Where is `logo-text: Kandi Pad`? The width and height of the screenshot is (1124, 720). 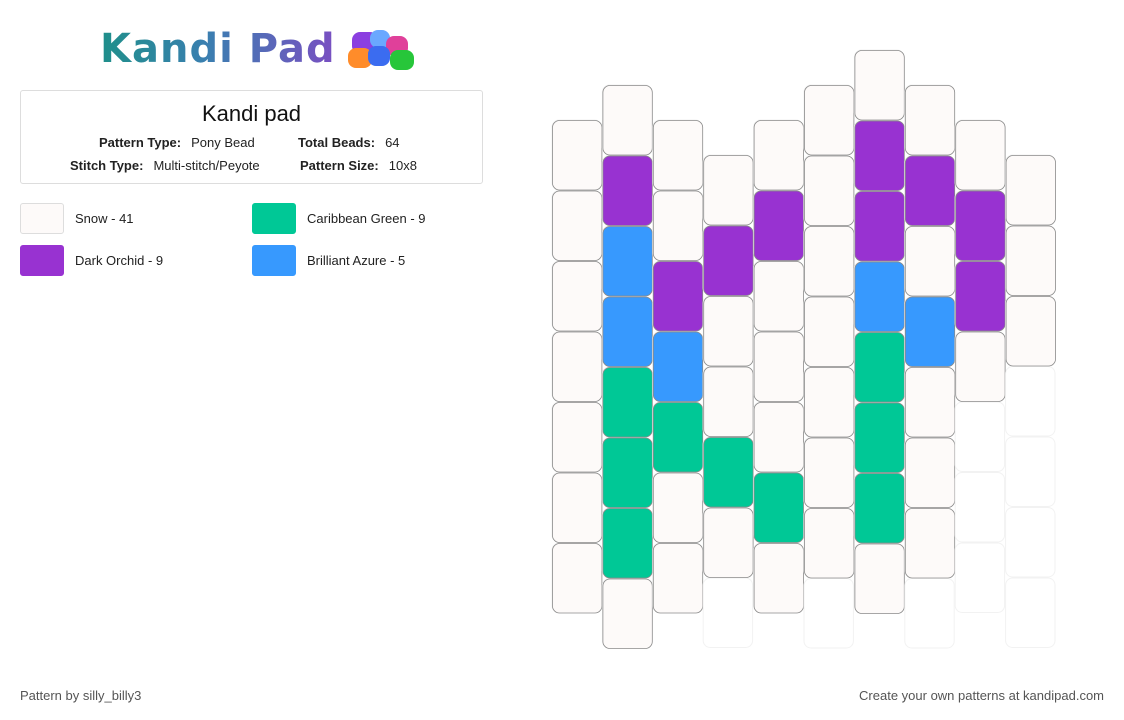
logo-text: Kandi Pad is located at coordinates (218, 49).